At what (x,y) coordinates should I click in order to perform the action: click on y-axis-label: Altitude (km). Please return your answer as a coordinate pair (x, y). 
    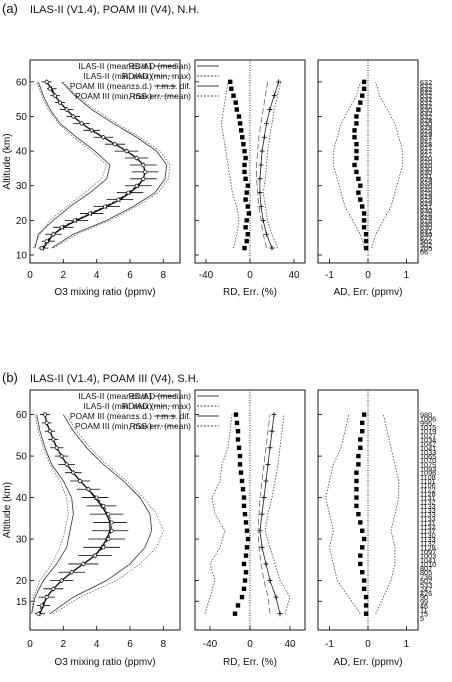
    Looking at the image, I should click on (7, 510).